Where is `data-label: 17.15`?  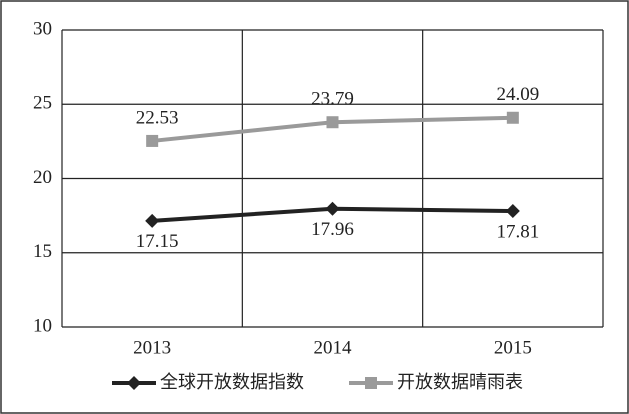 data-label: 17.15 is located at coordinates (157, 241).